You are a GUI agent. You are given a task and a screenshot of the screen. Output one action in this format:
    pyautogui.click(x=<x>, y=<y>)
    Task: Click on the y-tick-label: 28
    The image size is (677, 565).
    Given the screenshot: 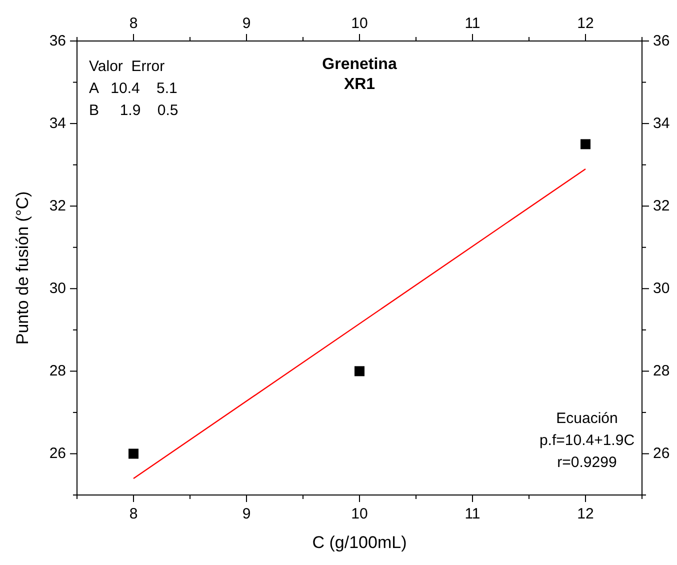 What is the action you would take?
    pyautogui.click(x=57, y=371)
    